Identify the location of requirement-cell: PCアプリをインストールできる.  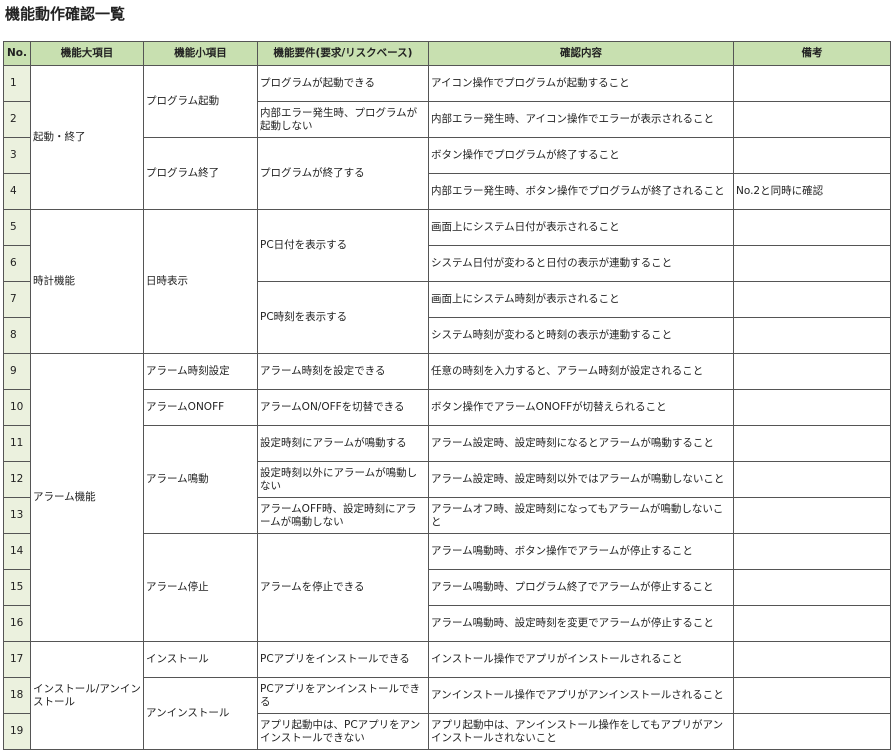
(343, 659).